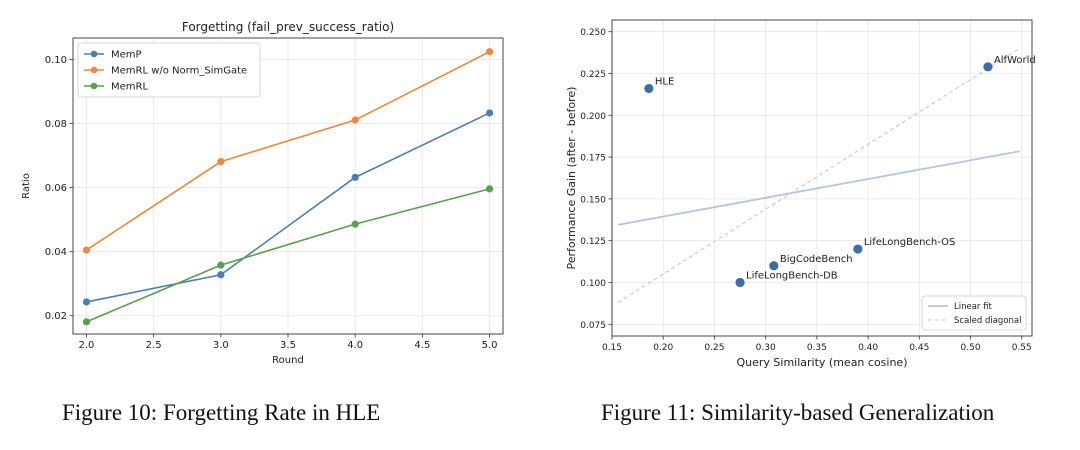 This screenshot has height=450, width=1080. What do you see at coordinates (56, 252) in the screenshot?
I see `forgetting-ytick-label: 0.04` at bounding box center [56, 252].